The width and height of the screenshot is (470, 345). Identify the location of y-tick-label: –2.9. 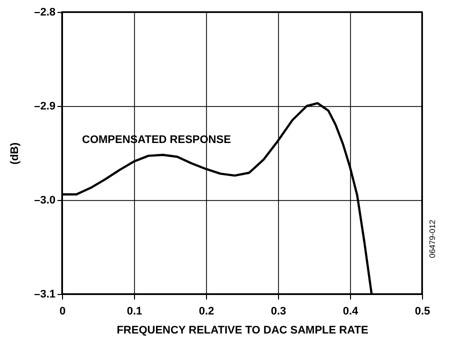
(45, 106).